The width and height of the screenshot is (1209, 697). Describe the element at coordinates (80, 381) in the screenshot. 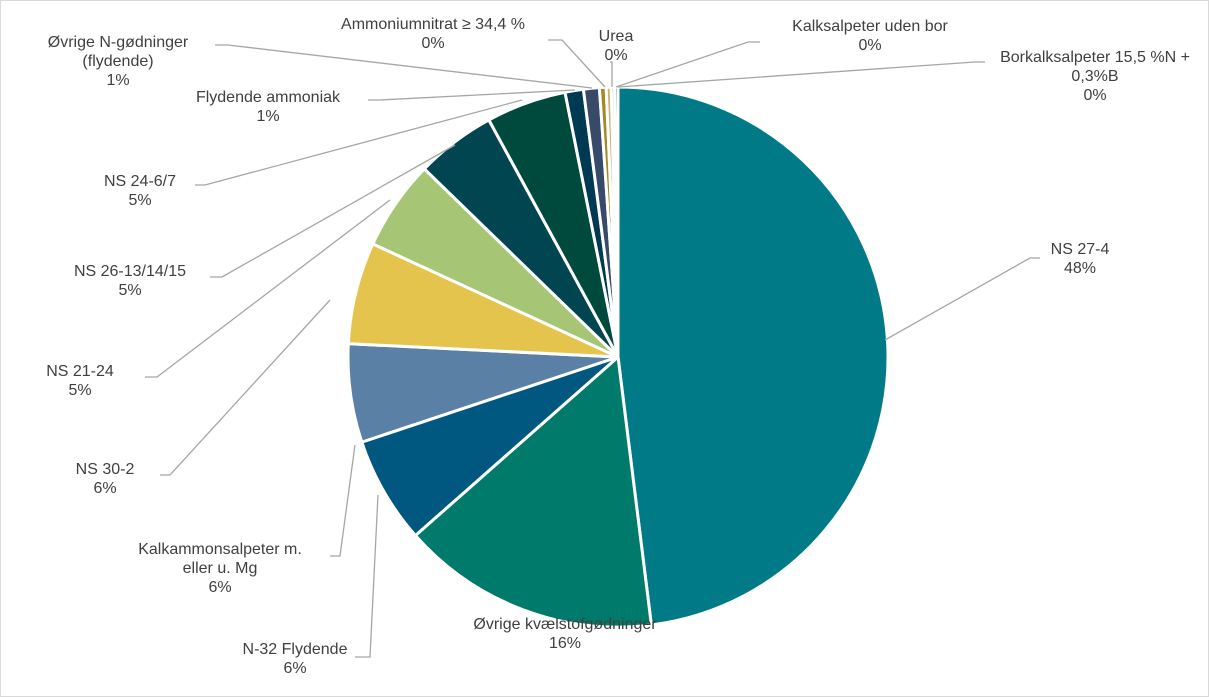

I see `slice-label: NS 21-24 5%` at that location.